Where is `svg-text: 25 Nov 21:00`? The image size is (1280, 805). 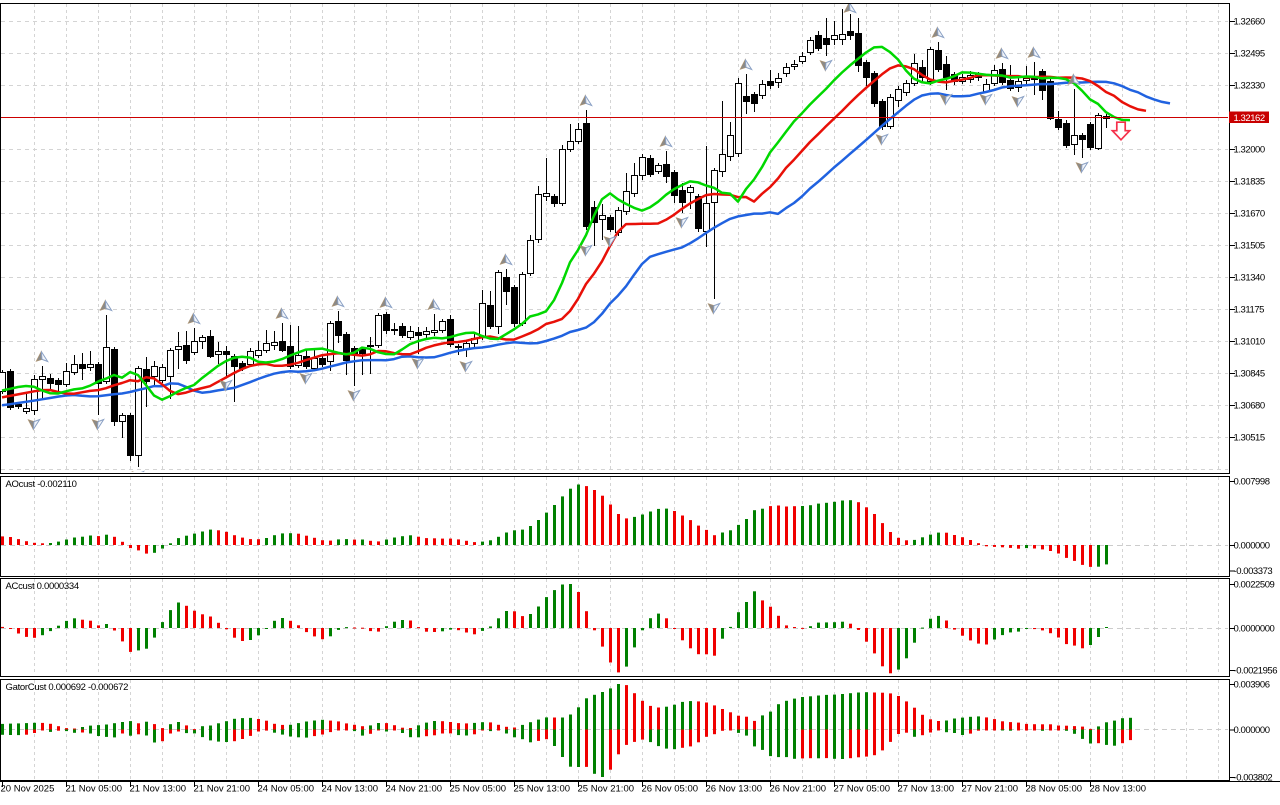 svg-text: 25 Nov 21:00 is located at coordinates (606, 789).